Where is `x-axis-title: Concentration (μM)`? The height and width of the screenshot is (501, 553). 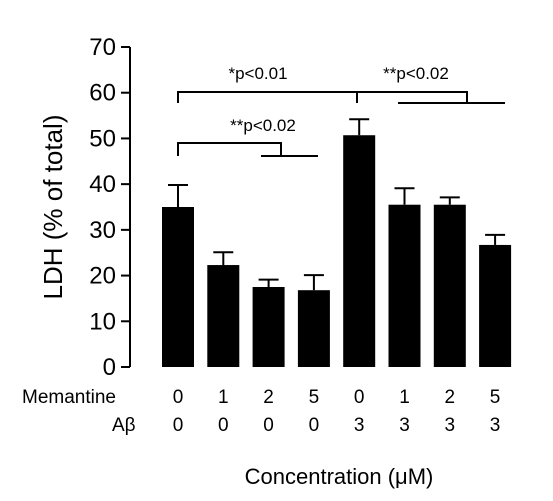 x-axis-title: Concentration (μM) is located at coordinates (339, 476).